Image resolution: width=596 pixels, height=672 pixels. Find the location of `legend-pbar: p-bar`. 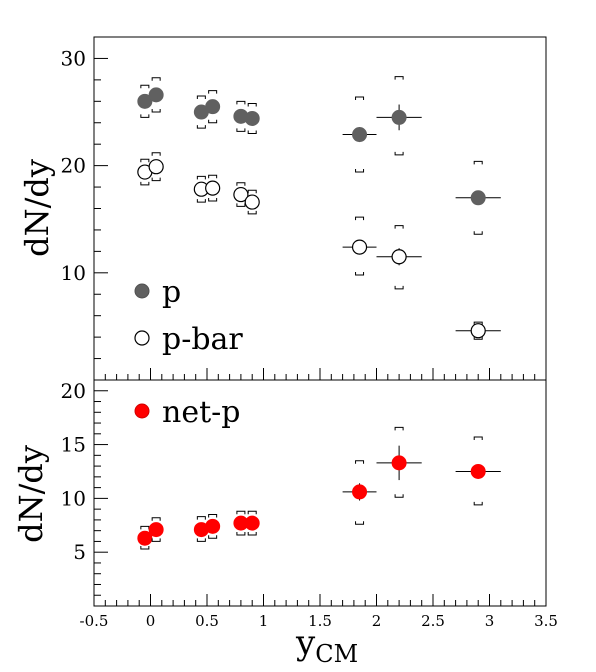

legend-pbar: p-bar is located at coordinates (188, 339).